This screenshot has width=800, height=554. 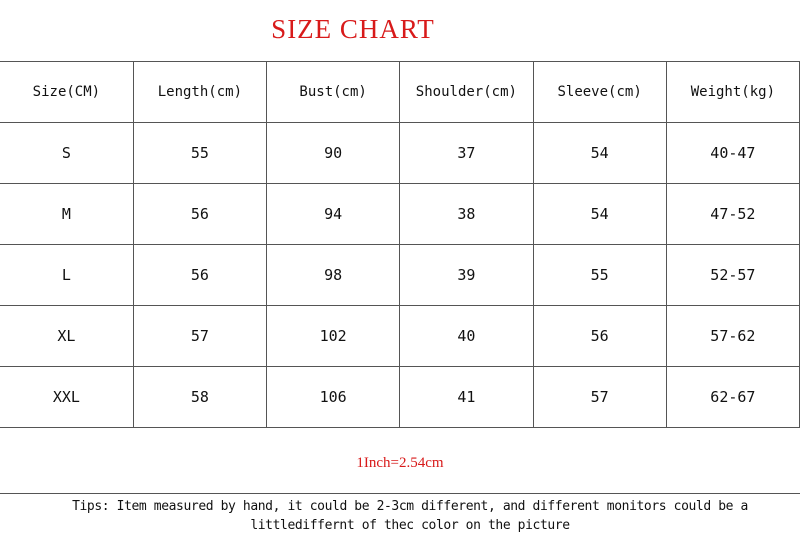 What do you see at coordinates (333, 397) in the screenshot?
I see `cell-bust: 106` at bounding box center [333, 397].